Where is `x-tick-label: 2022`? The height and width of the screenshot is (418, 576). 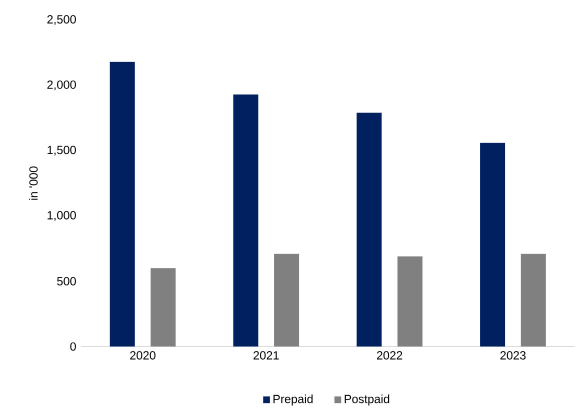
x-tick-label: 2022 is located at coordinates (389, 355).